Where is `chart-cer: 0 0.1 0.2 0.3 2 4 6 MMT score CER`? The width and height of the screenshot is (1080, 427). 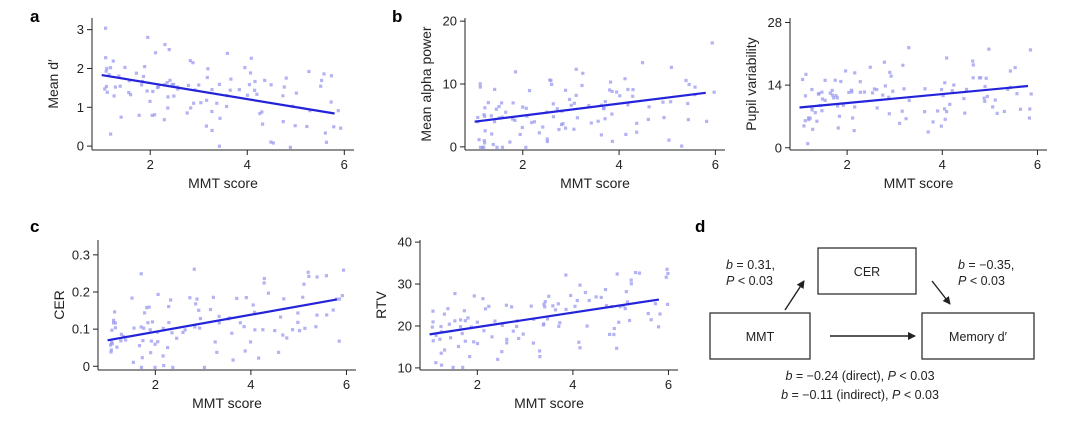 chart-cer: 0 0.1 0.2 0.3 2 4 6 MMT score CER is located at coordinates (203, 325).